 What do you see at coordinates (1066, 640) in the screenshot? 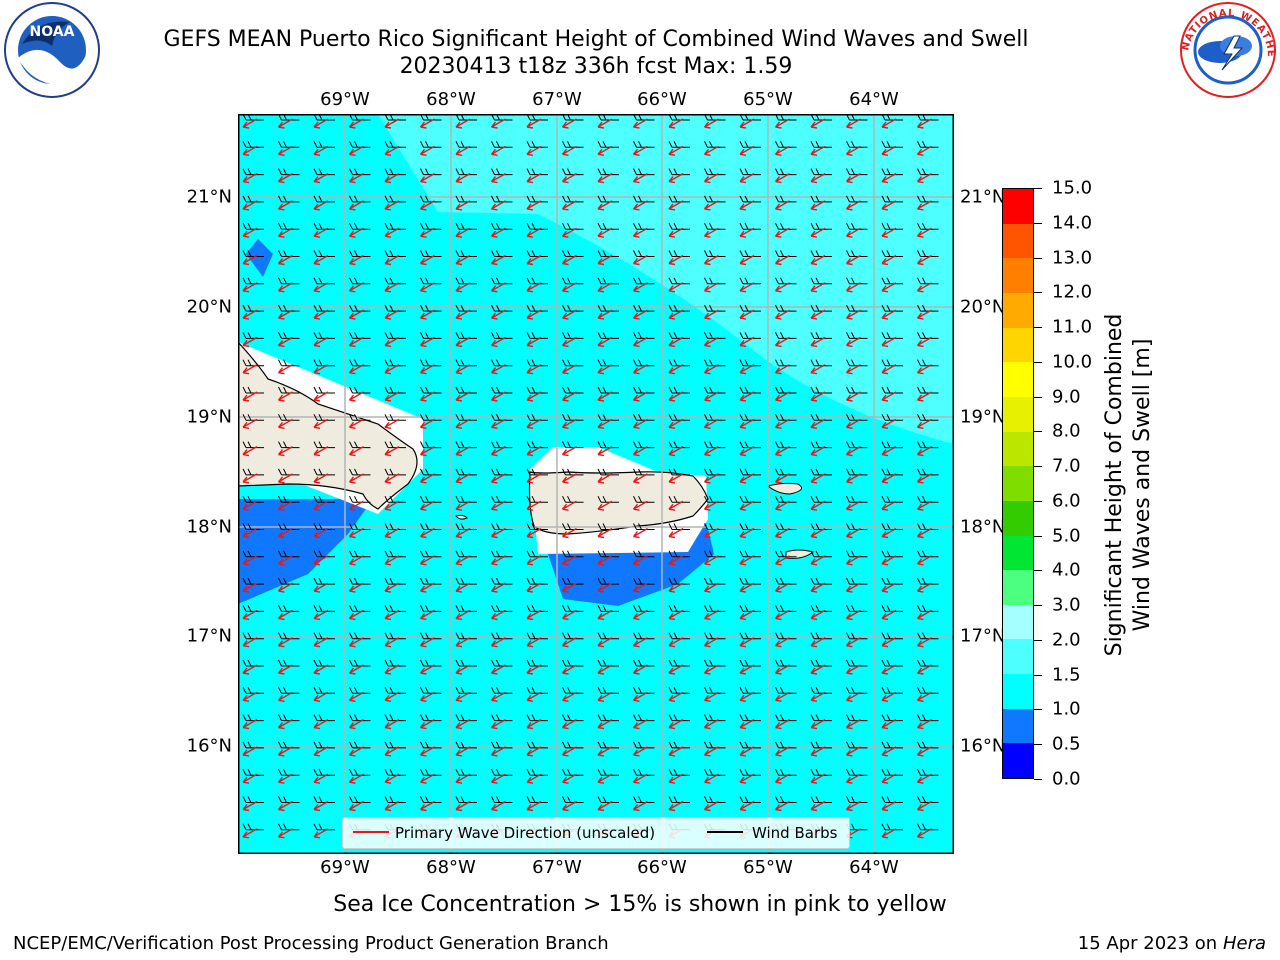
I see `colorbar-tick-label: 2.0` at bounding box center [1066, 640].